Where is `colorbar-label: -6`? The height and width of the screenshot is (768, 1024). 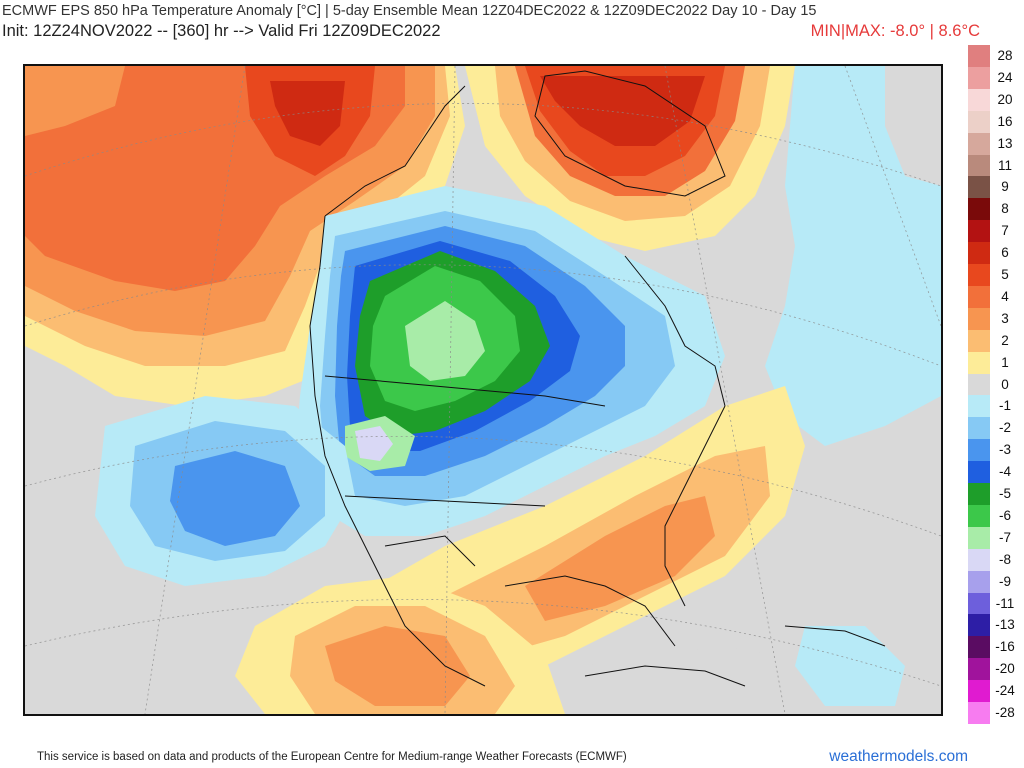 colorbar-label: -6 is located at coordinates (1004, 515).